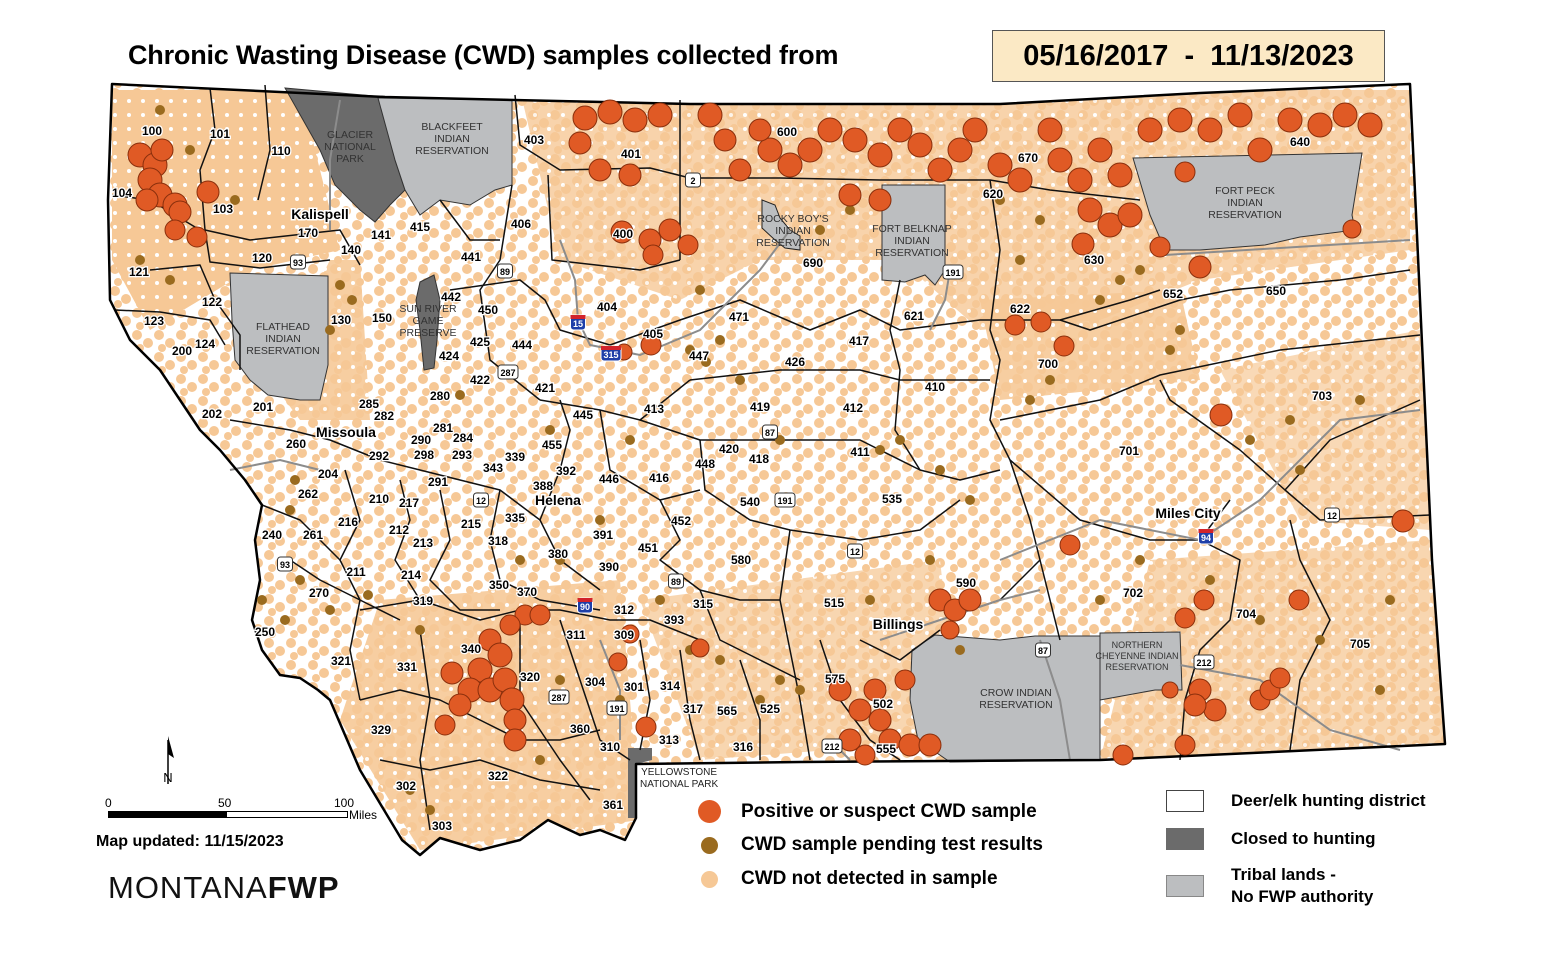  What do you see at coordinates (1300, 142) in the screenshot?
I see `district-label: 640` at bounding box center [1300, 142].